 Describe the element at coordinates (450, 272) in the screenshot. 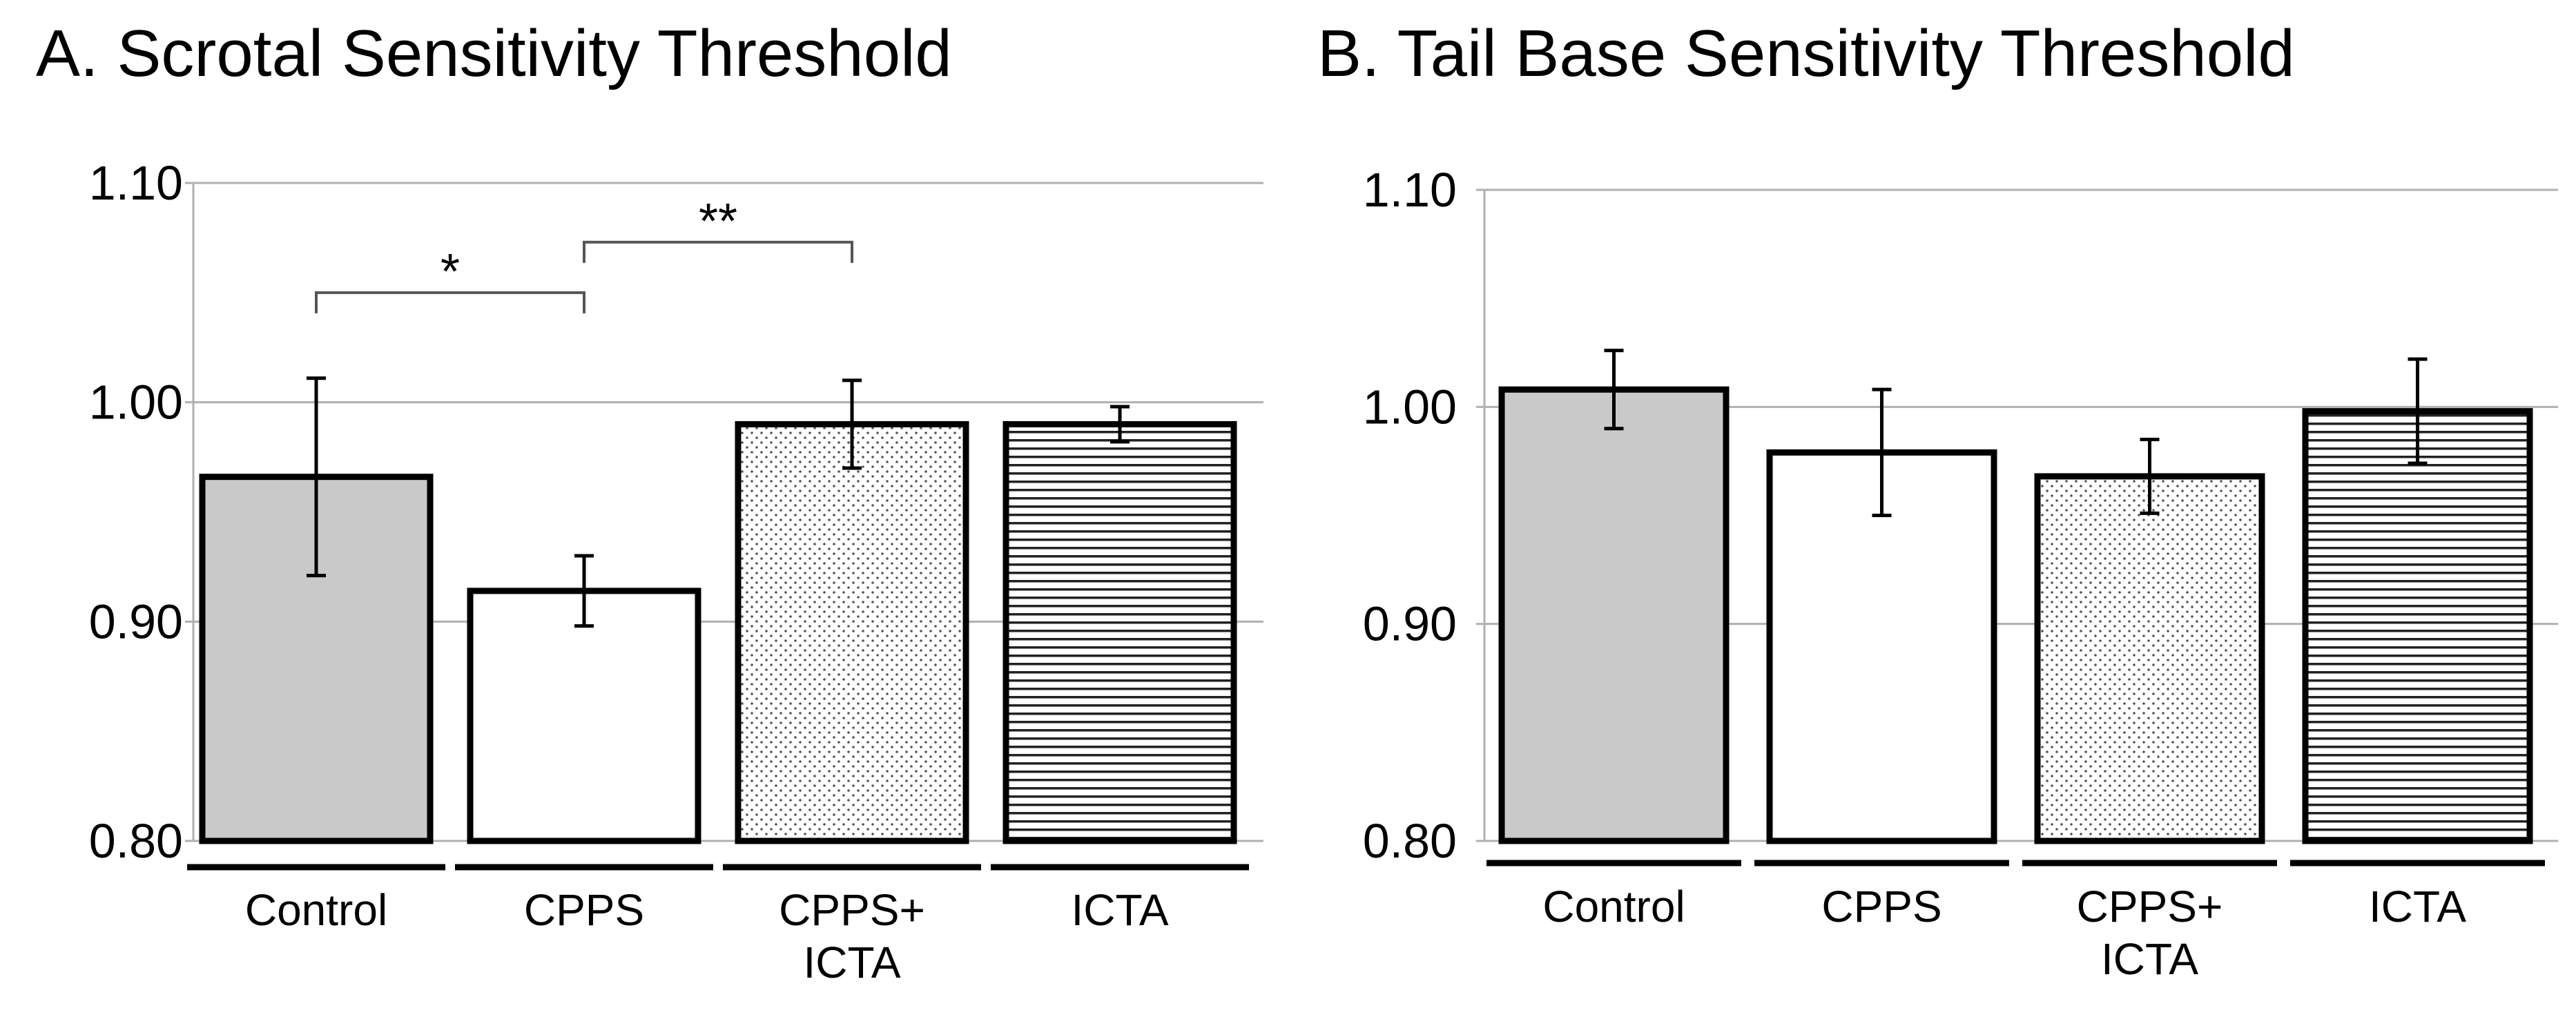

I see `significance-label: *` at that location.